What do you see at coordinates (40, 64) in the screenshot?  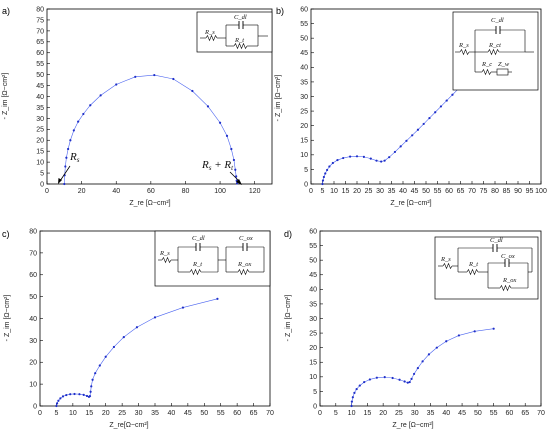 I see `panel-a-ytick-label: 55` at bounding box center [40, 64].